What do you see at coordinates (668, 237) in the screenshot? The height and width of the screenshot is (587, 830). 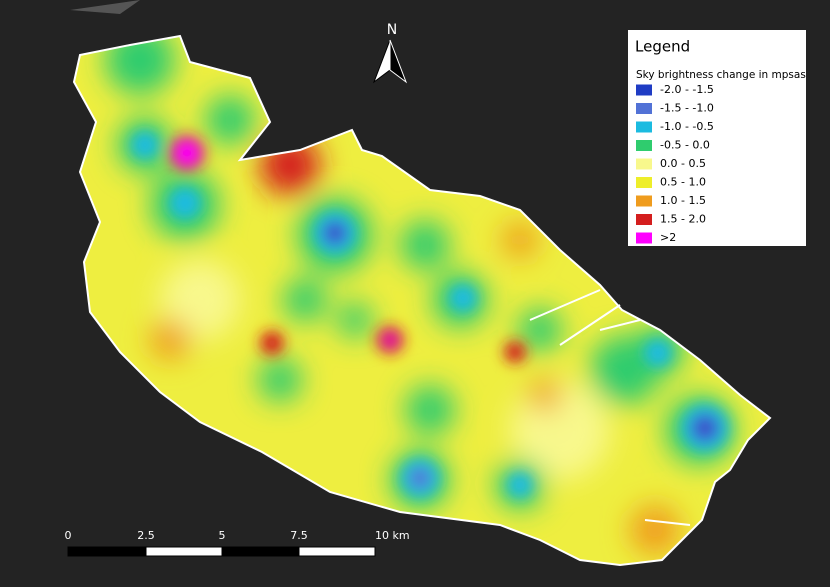 I see `legend-label: >2` at bounding box center [668, 237].